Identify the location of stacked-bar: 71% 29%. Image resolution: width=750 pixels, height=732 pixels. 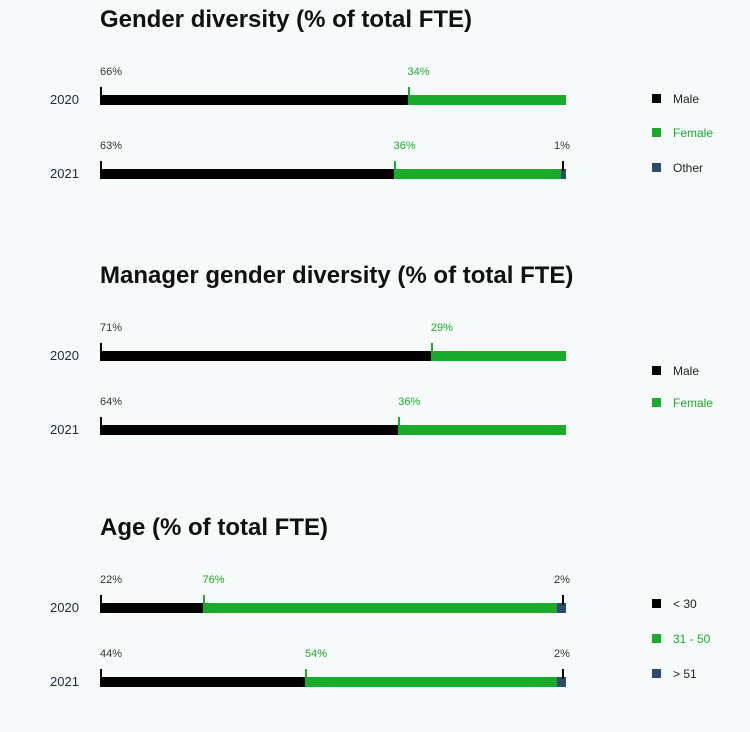
(333, 340).